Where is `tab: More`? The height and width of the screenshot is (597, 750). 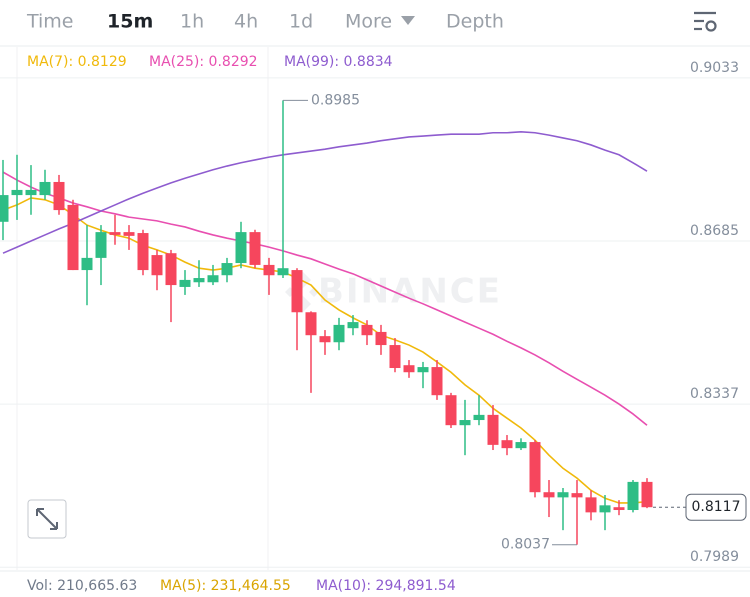
tab: More is located at coordinates (368, 22).